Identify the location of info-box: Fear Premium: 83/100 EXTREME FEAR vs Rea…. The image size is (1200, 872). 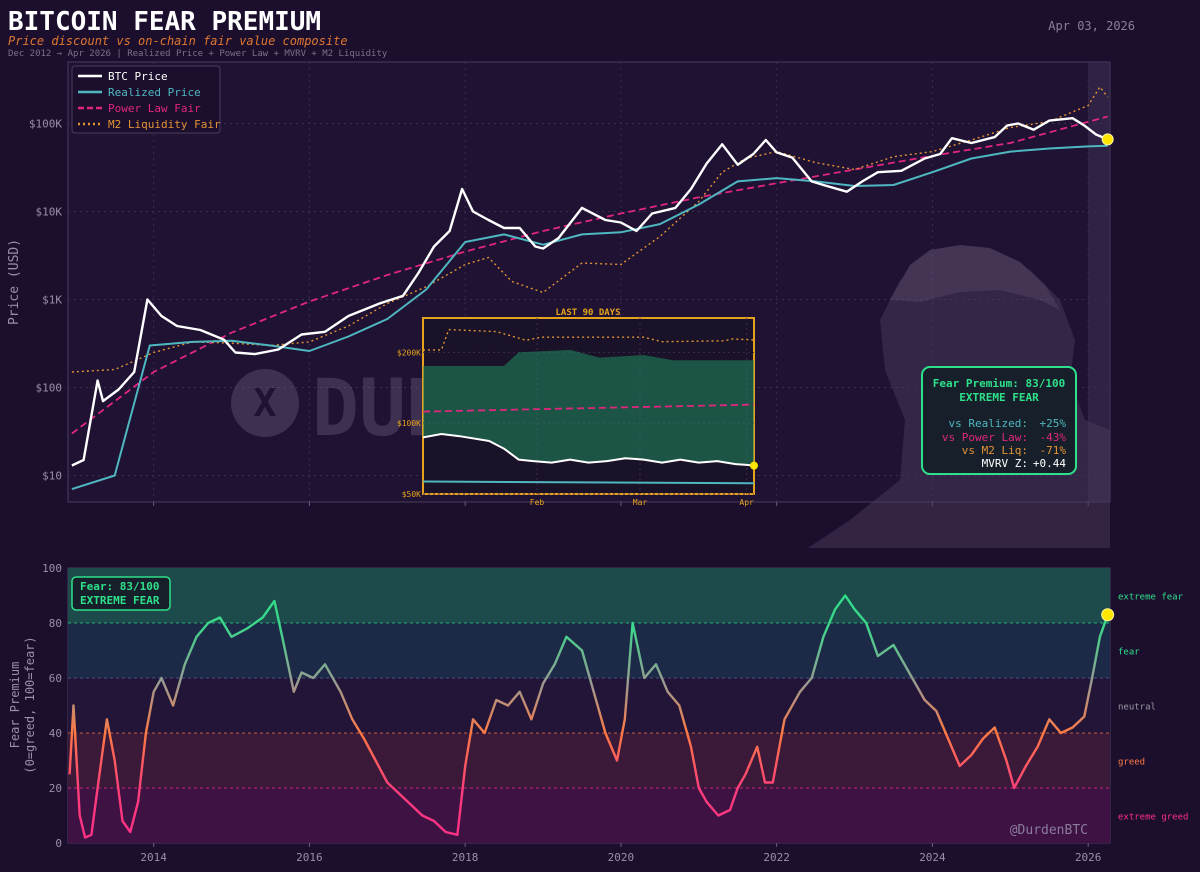
(999, 420).